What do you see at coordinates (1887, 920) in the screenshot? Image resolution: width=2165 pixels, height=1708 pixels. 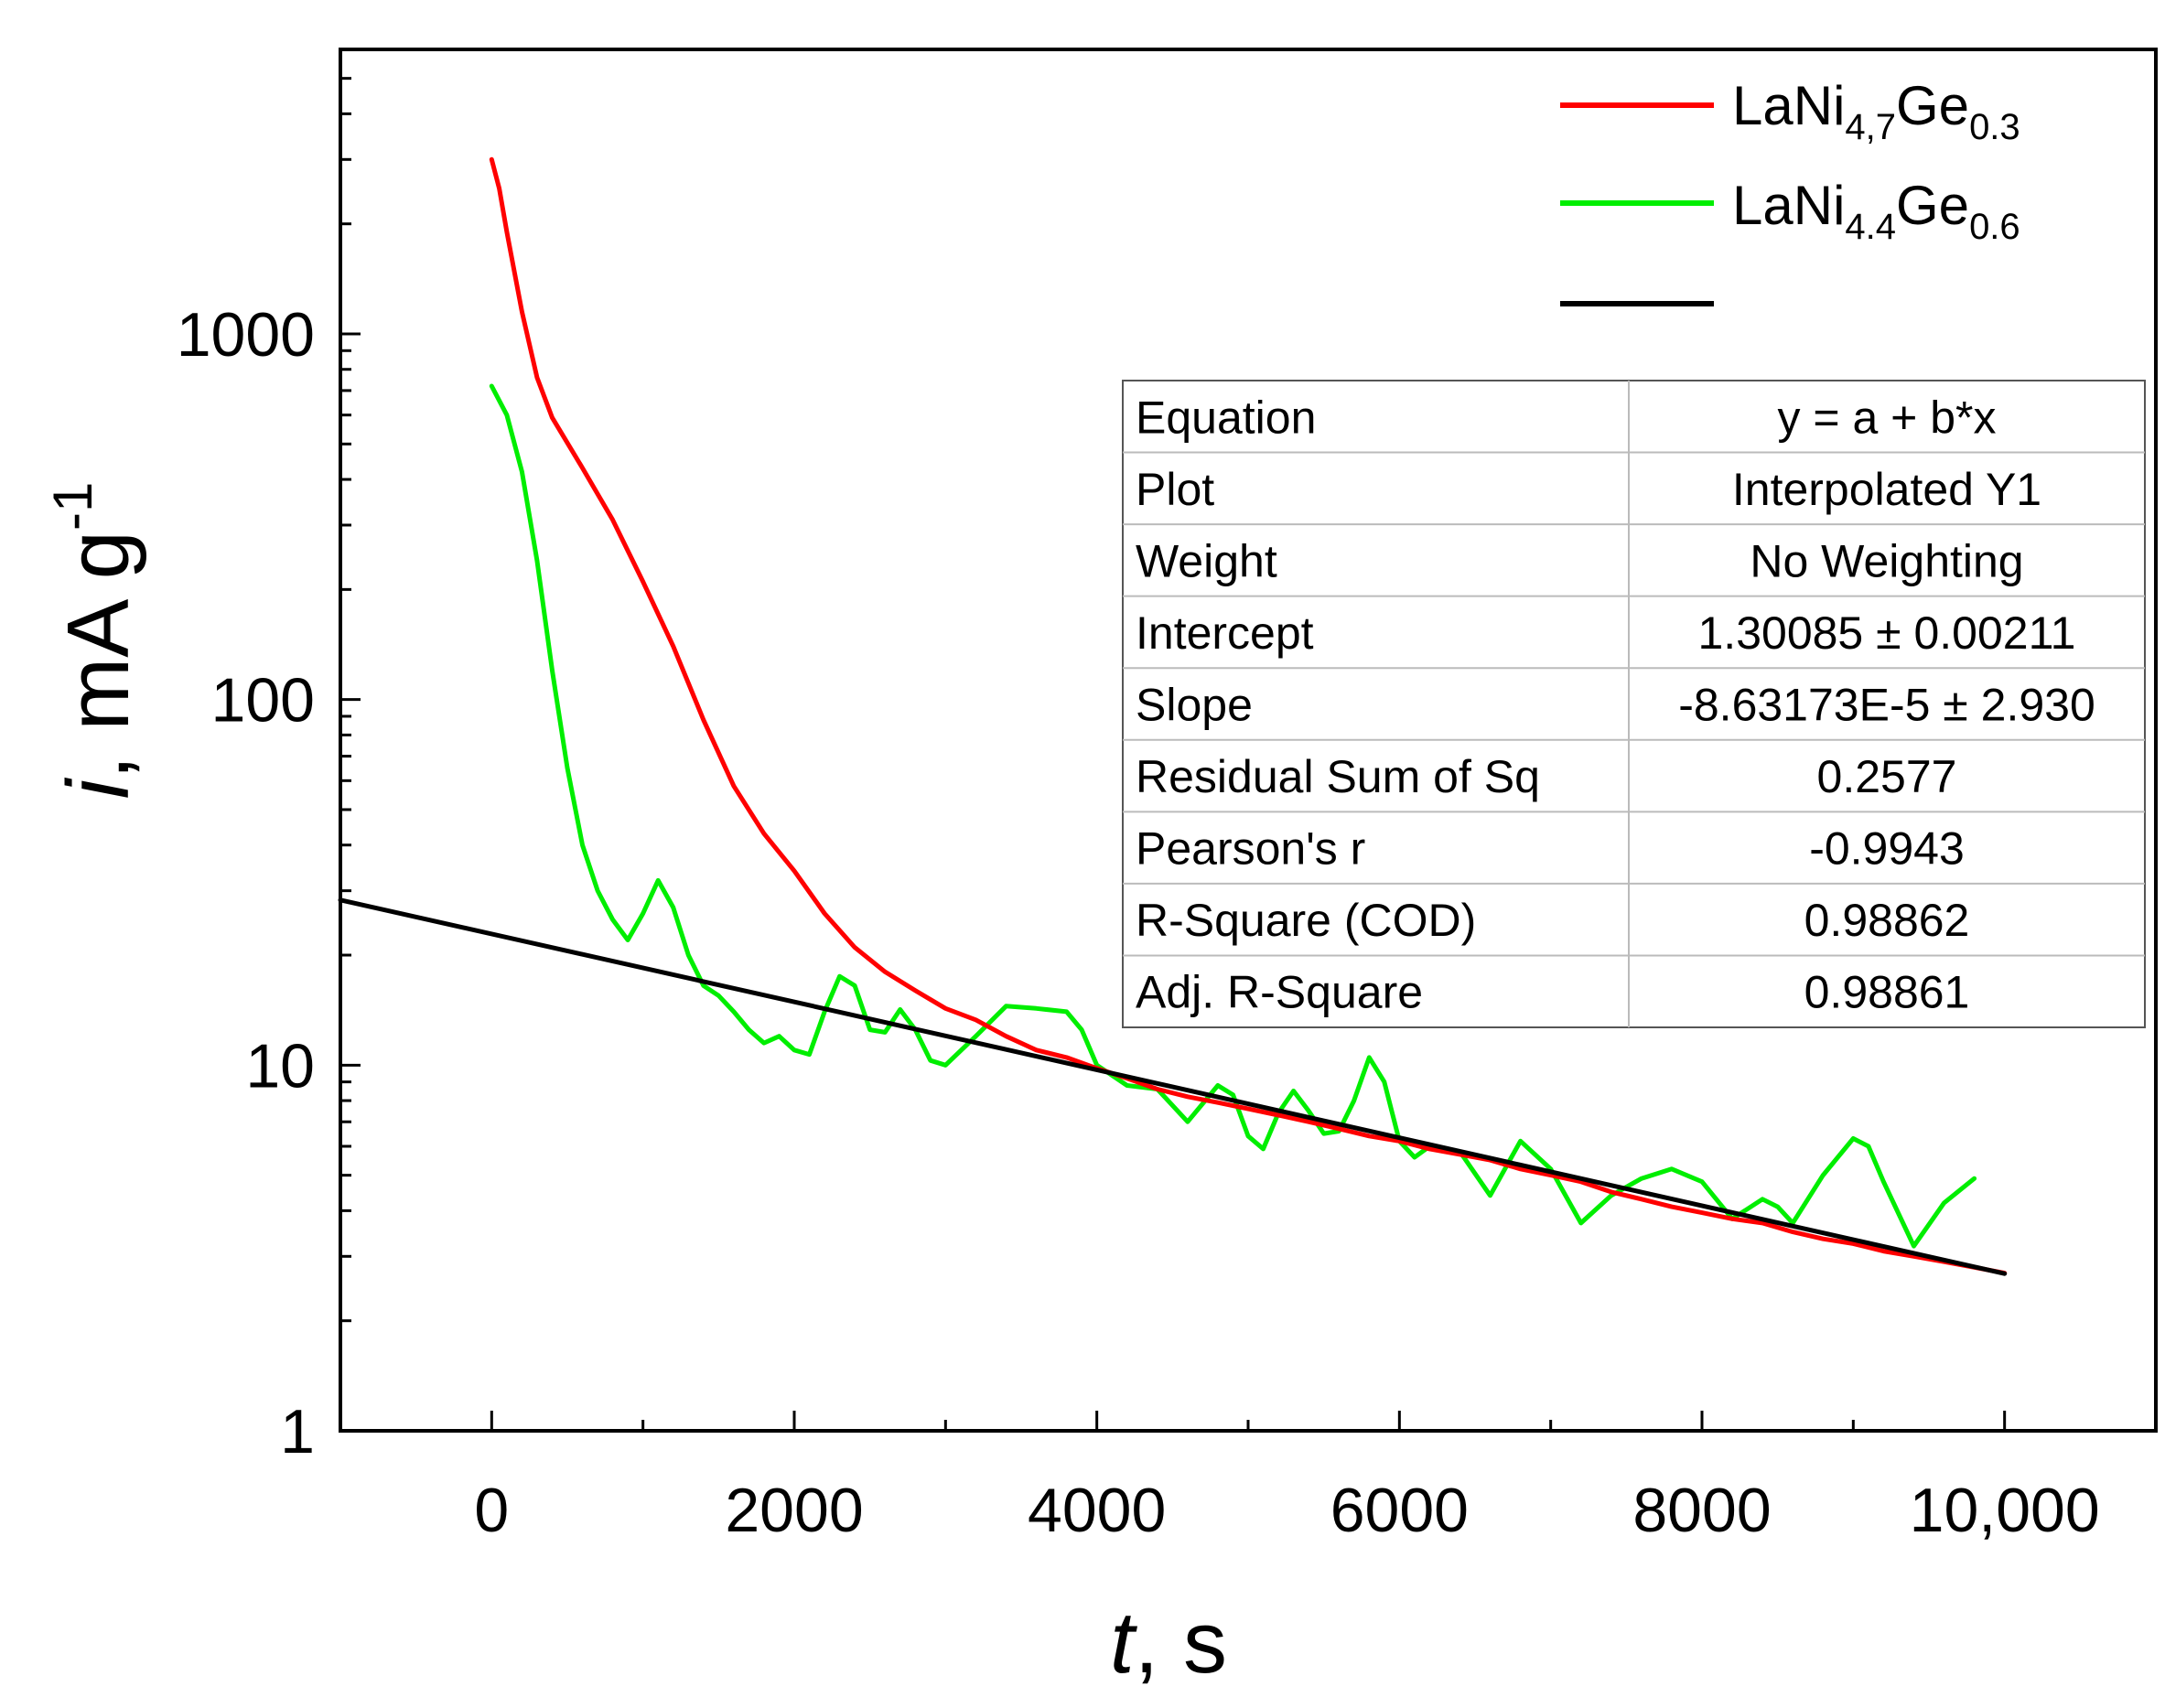 I see `fit-table-value: 0.98862` at bounding box center [1887, 920].